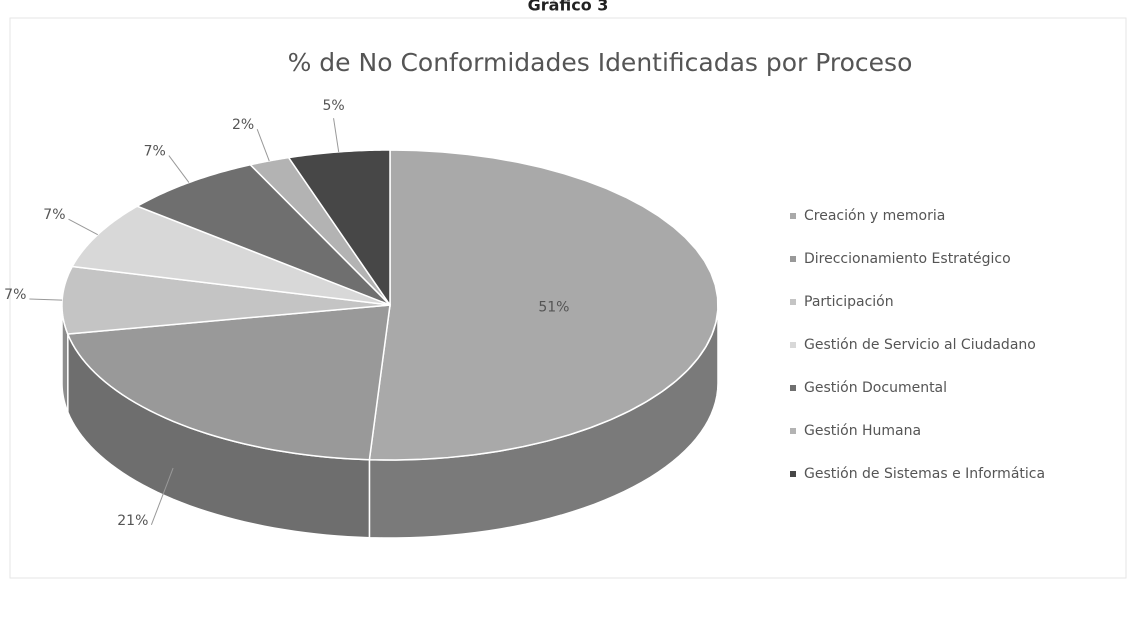 The width and height of the screenshot is (1136, 618). I want to click on data-label: 2%, so click(243, 125).